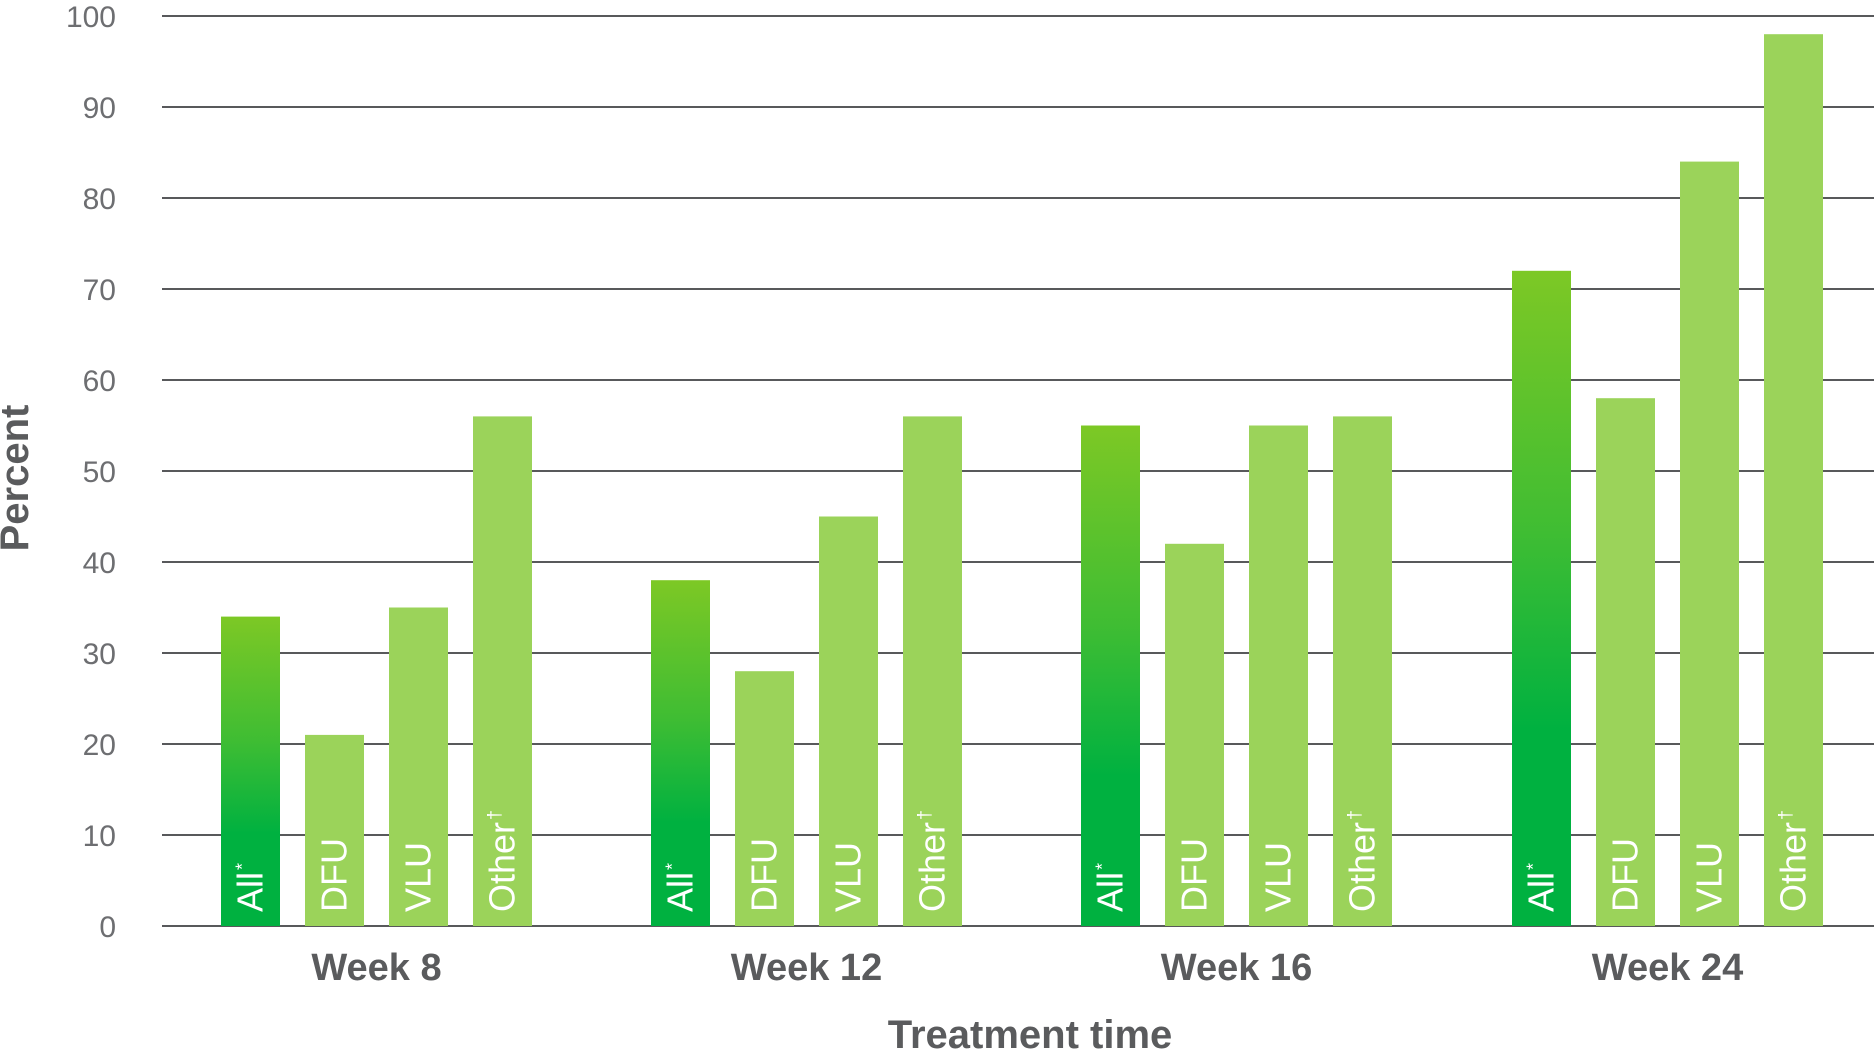  What do you see at coordinates (18, 478) in the screenshot?
I see `y-axis-title: Percent` at bounding box center [18, 478].